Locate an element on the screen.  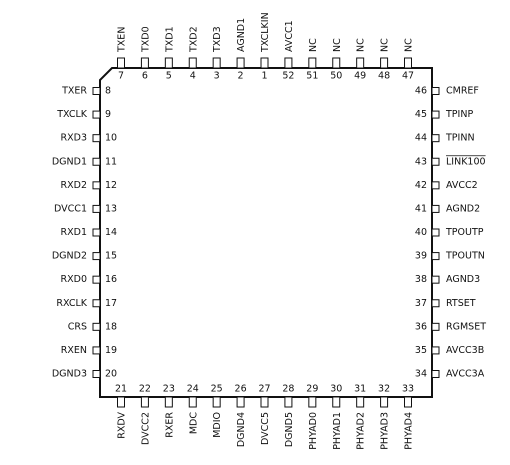
pin-name: RXEN is located at coordinates (74, 350).